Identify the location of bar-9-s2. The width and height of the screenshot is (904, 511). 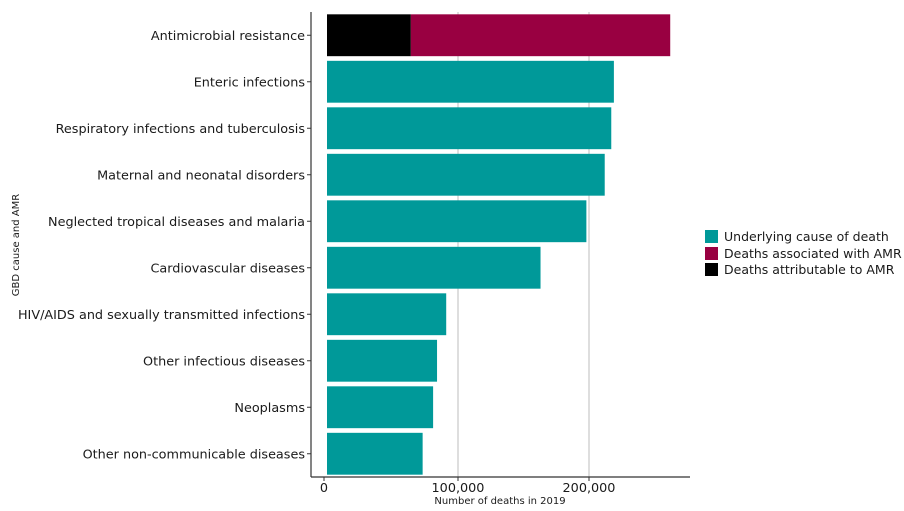
(375, 453).